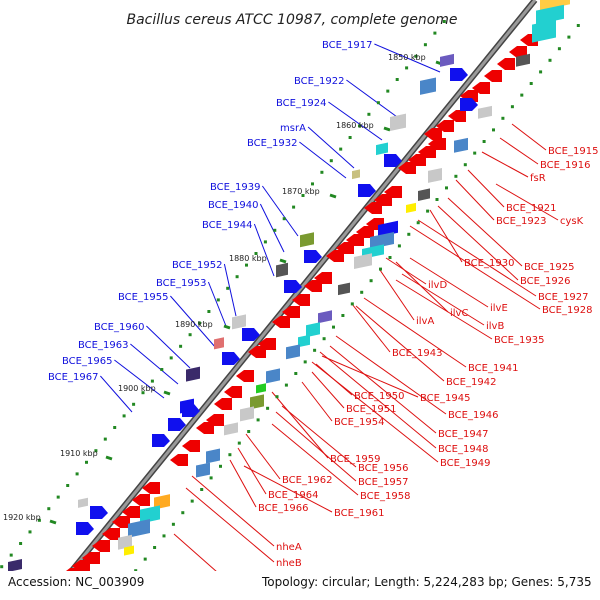 This screenshot has height=600, width=600. I want to click on gene-label-forward: BCE_1953, so click(181, 283).